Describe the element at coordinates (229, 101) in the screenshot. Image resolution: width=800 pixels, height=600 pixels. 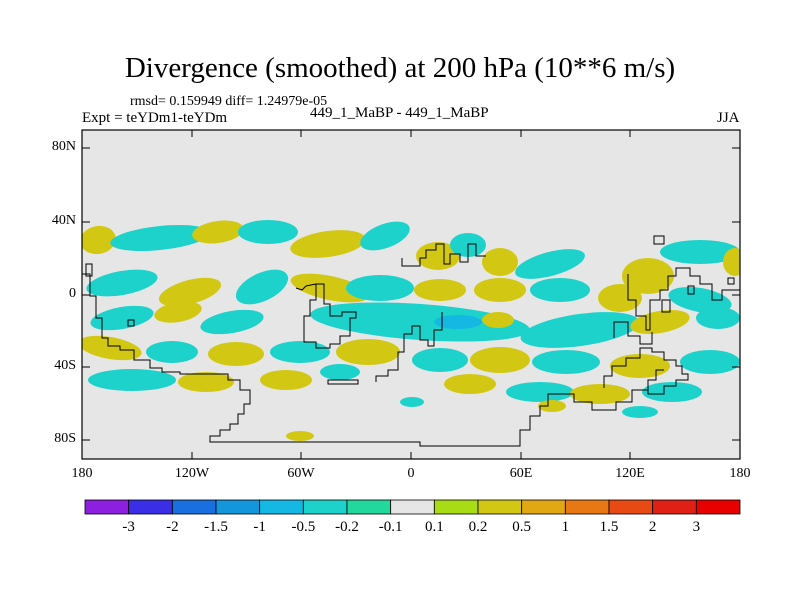
I see `stats-text: rmsd= 0.159949 diff= 1.24979e-05` at that location.